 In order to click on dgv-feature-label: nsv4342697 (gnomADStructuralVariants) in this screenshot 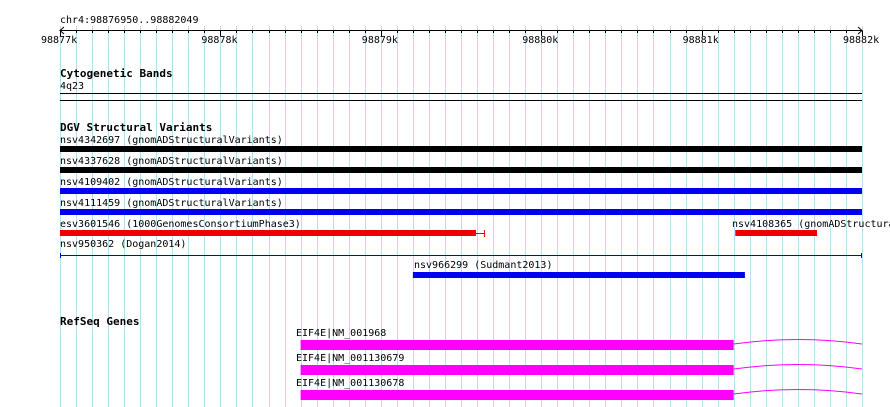, I will do `click(171, 140)`.